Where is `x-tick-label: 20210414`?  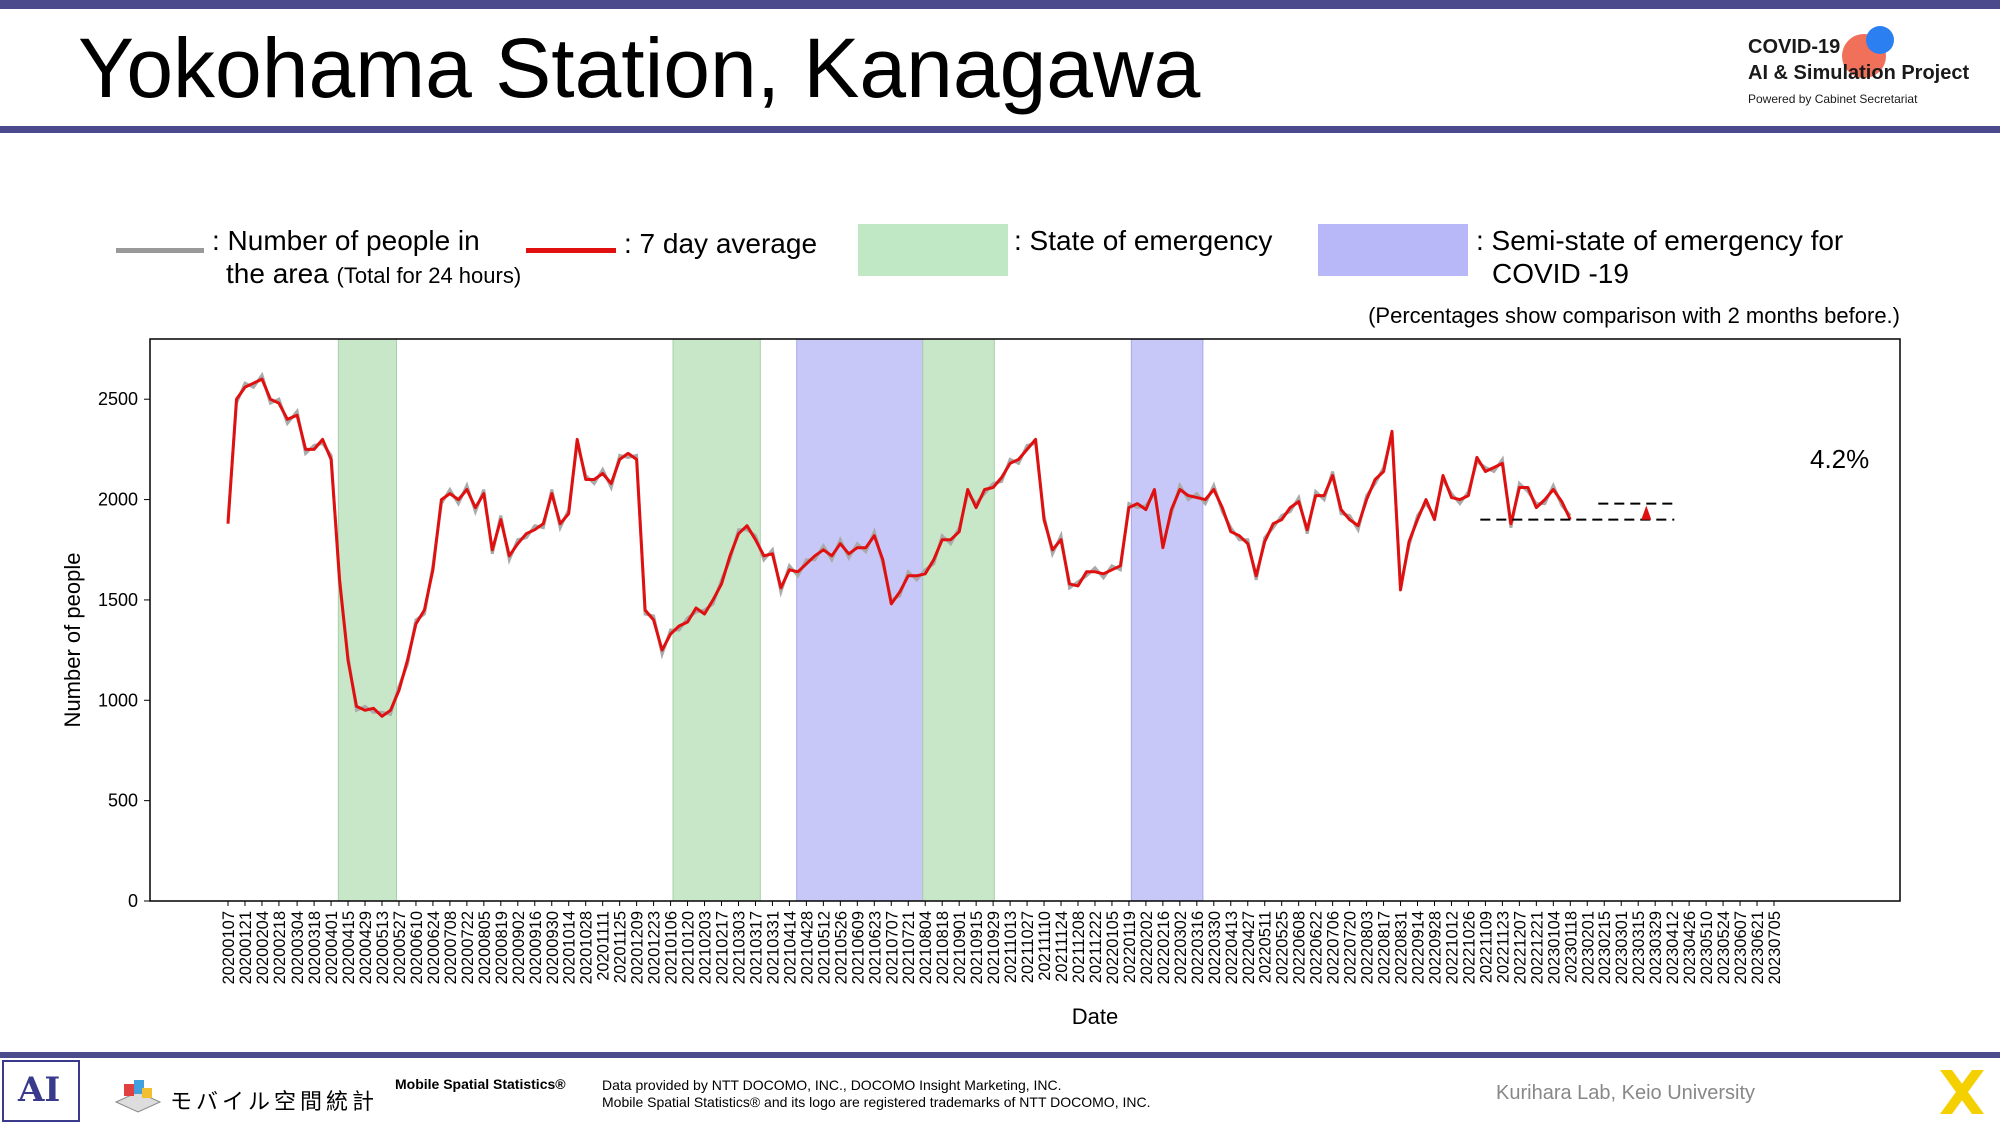
x-tick-label: 20210414 is located at coordinates (790, 947).